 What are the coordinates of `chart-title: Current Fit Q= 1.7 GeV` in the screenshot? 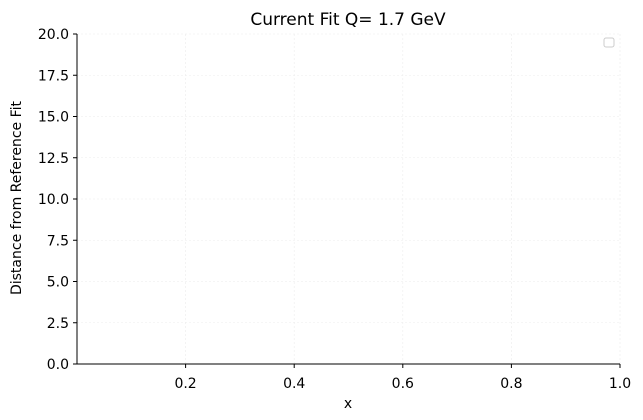 It's located at (348, 20).